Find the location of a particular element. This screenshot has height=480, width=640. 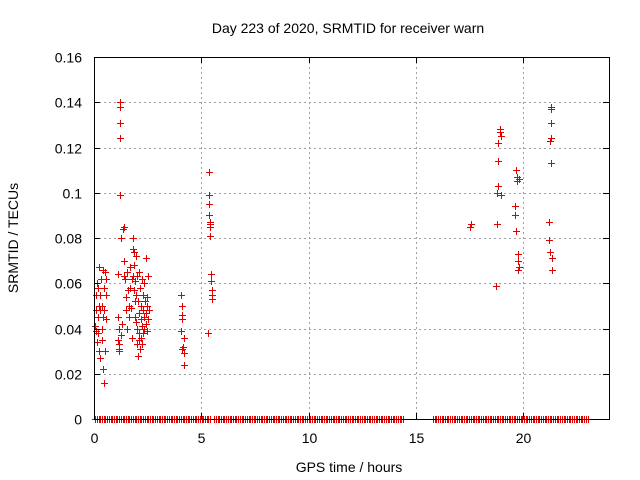

y-tick-label: 0.12 is located at coordinates (68, 149).